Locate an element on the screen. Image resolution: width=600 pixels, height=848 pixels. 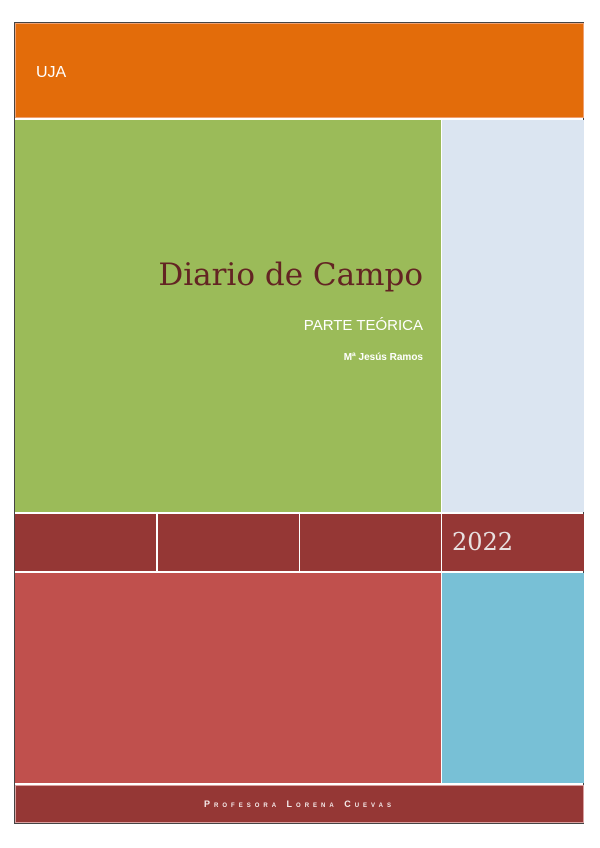
document-title: Diario de Campo is located at coordinates (290, 275).